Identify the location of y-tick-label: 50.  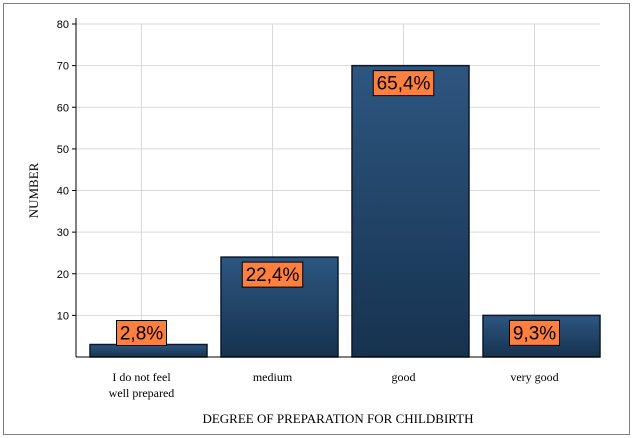
(63, 150).